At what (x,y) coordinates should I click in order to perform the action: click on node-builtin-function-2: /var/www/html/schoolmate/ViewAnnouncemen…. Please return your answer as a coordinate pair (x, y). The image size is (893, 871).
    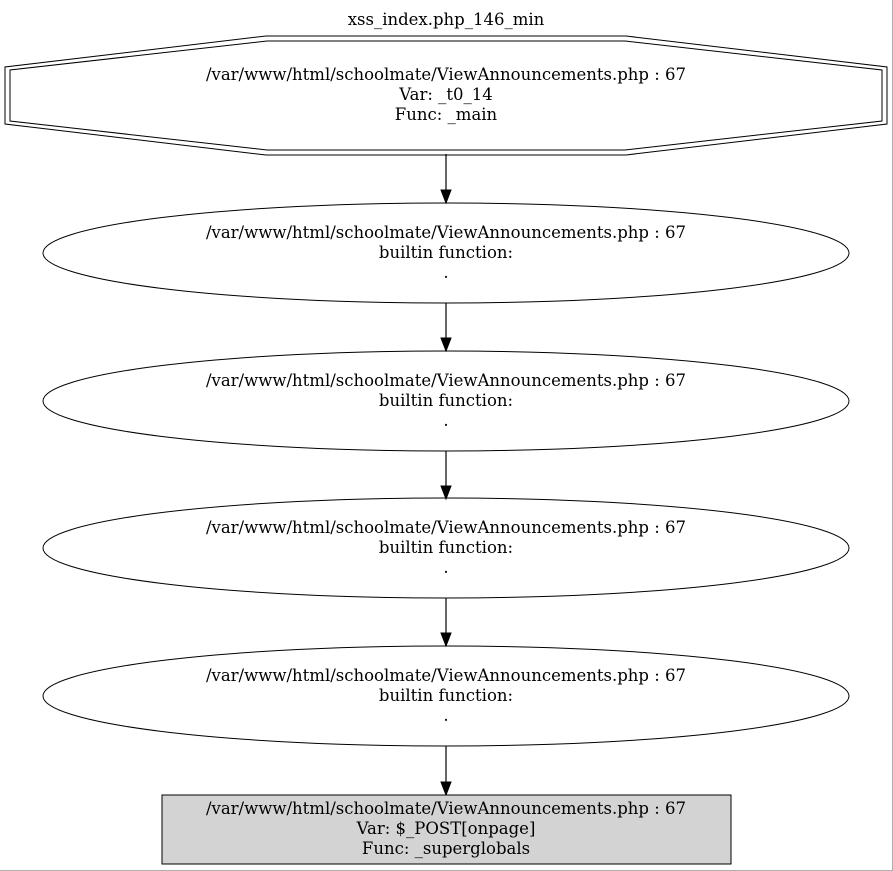
    Looking at the image, I should click on (446, 401).